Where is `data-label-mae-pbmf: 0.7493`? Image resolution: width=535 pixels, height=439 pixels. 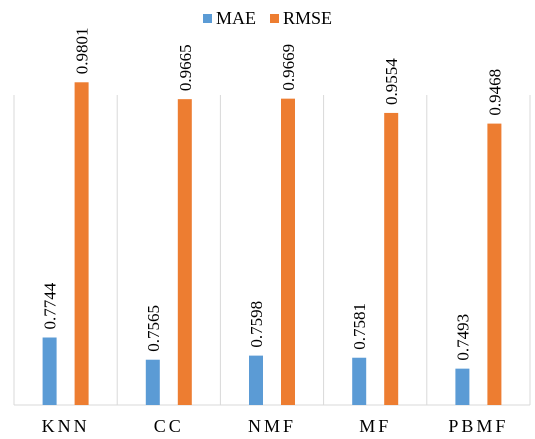
data-label-mae-pbmf: 0.7493 is located at coordinates (462, 337).